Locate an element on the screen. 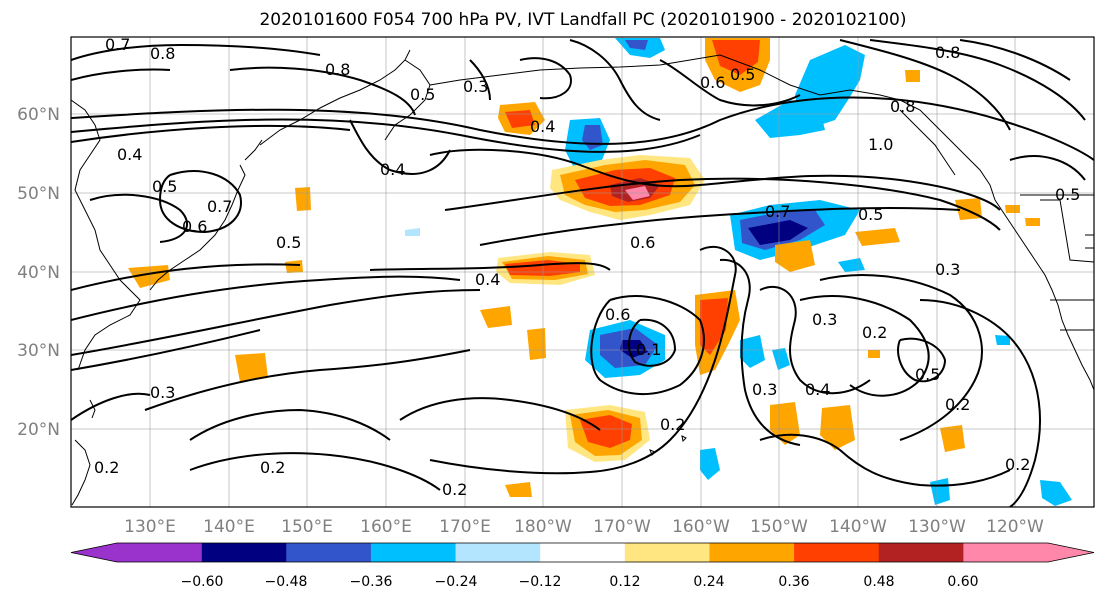 This screenshot has width=1105, height=601. lon-label: 140°E is located at coordinates (229, 527).